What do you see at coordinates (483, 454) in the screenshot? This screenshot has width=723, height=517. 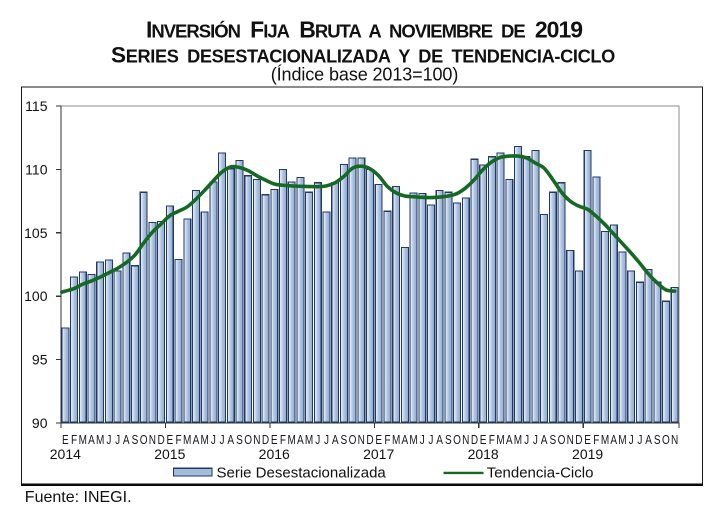 I see `svg-text: 2018` at bounding box center [483, 454].